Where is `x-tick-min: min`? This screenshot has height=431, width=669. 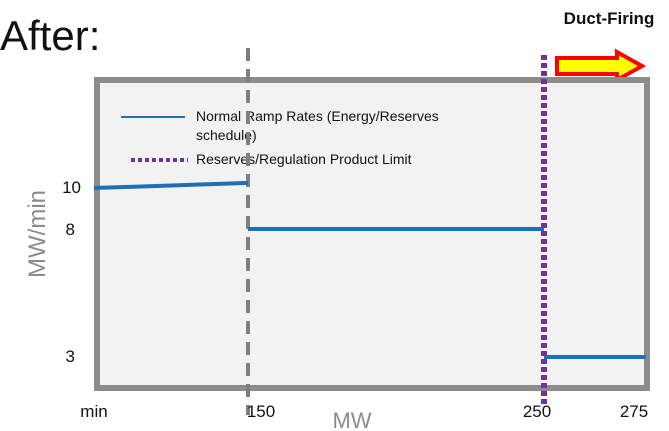
x-tick-min: min is located at coordinates (93, 411).